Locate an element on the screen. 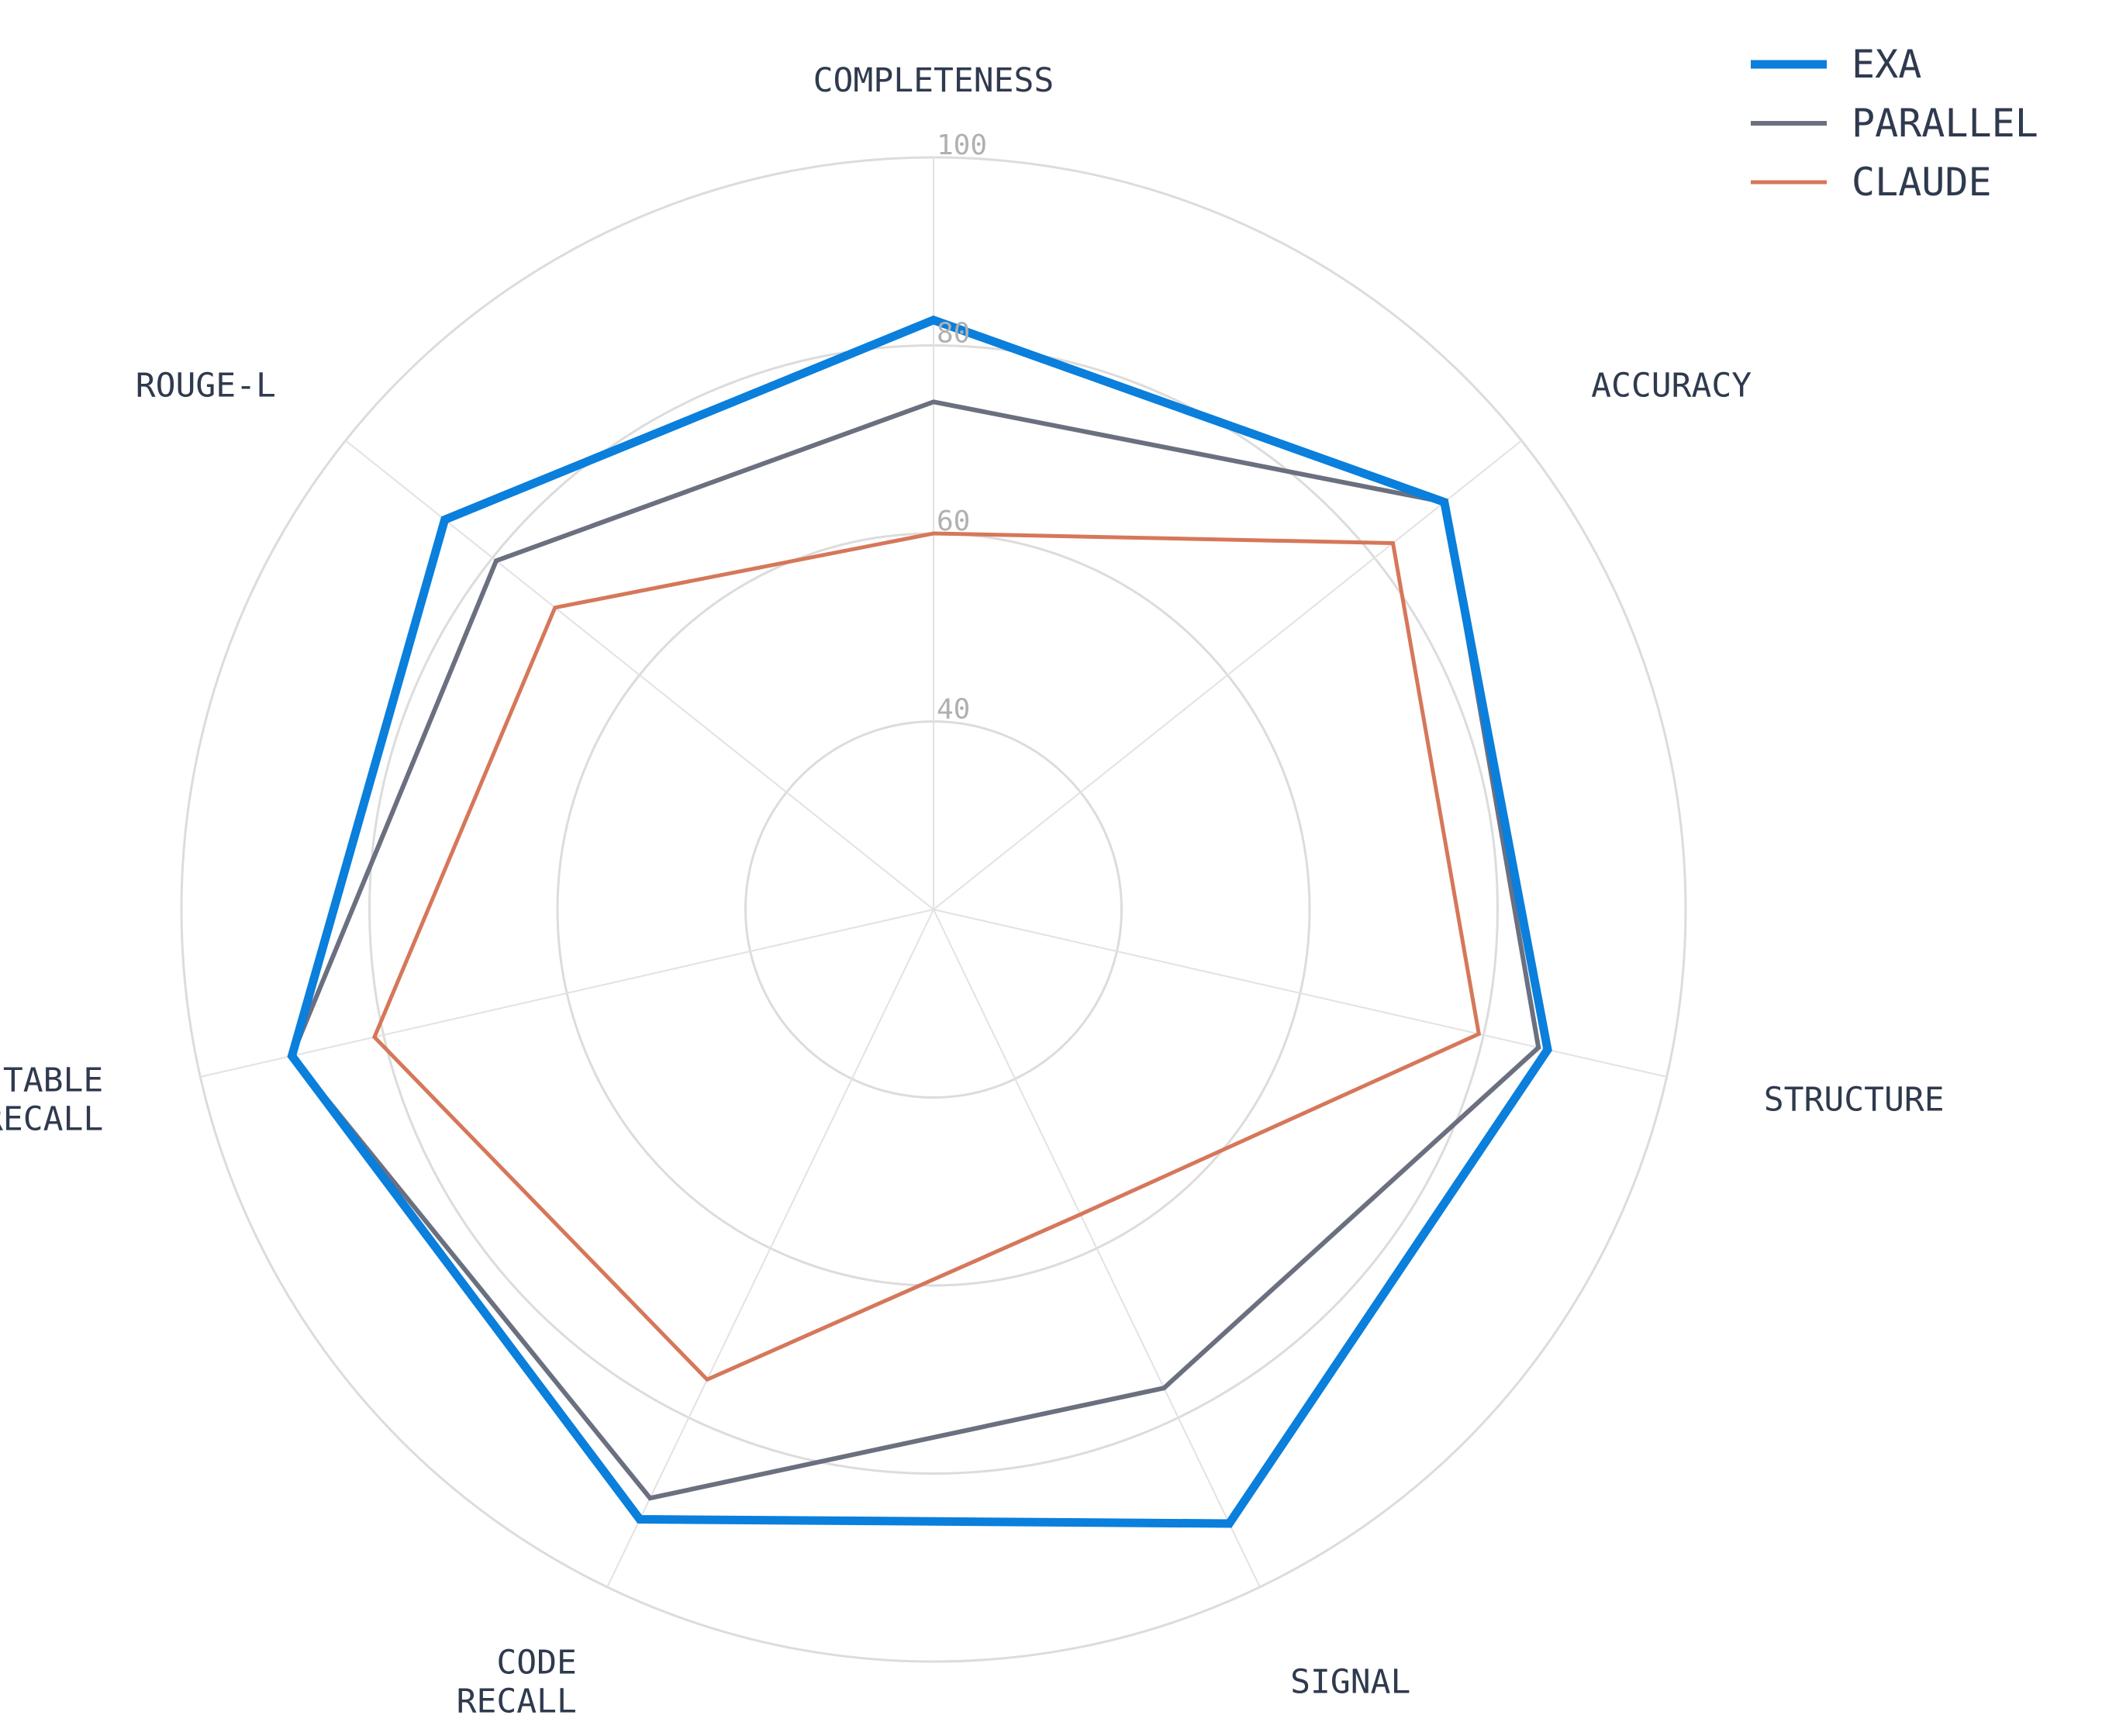 This screenshot has height=1736, width=2102. legend-label-parallel: PARALLEL is located at coordinates (1945, 123).